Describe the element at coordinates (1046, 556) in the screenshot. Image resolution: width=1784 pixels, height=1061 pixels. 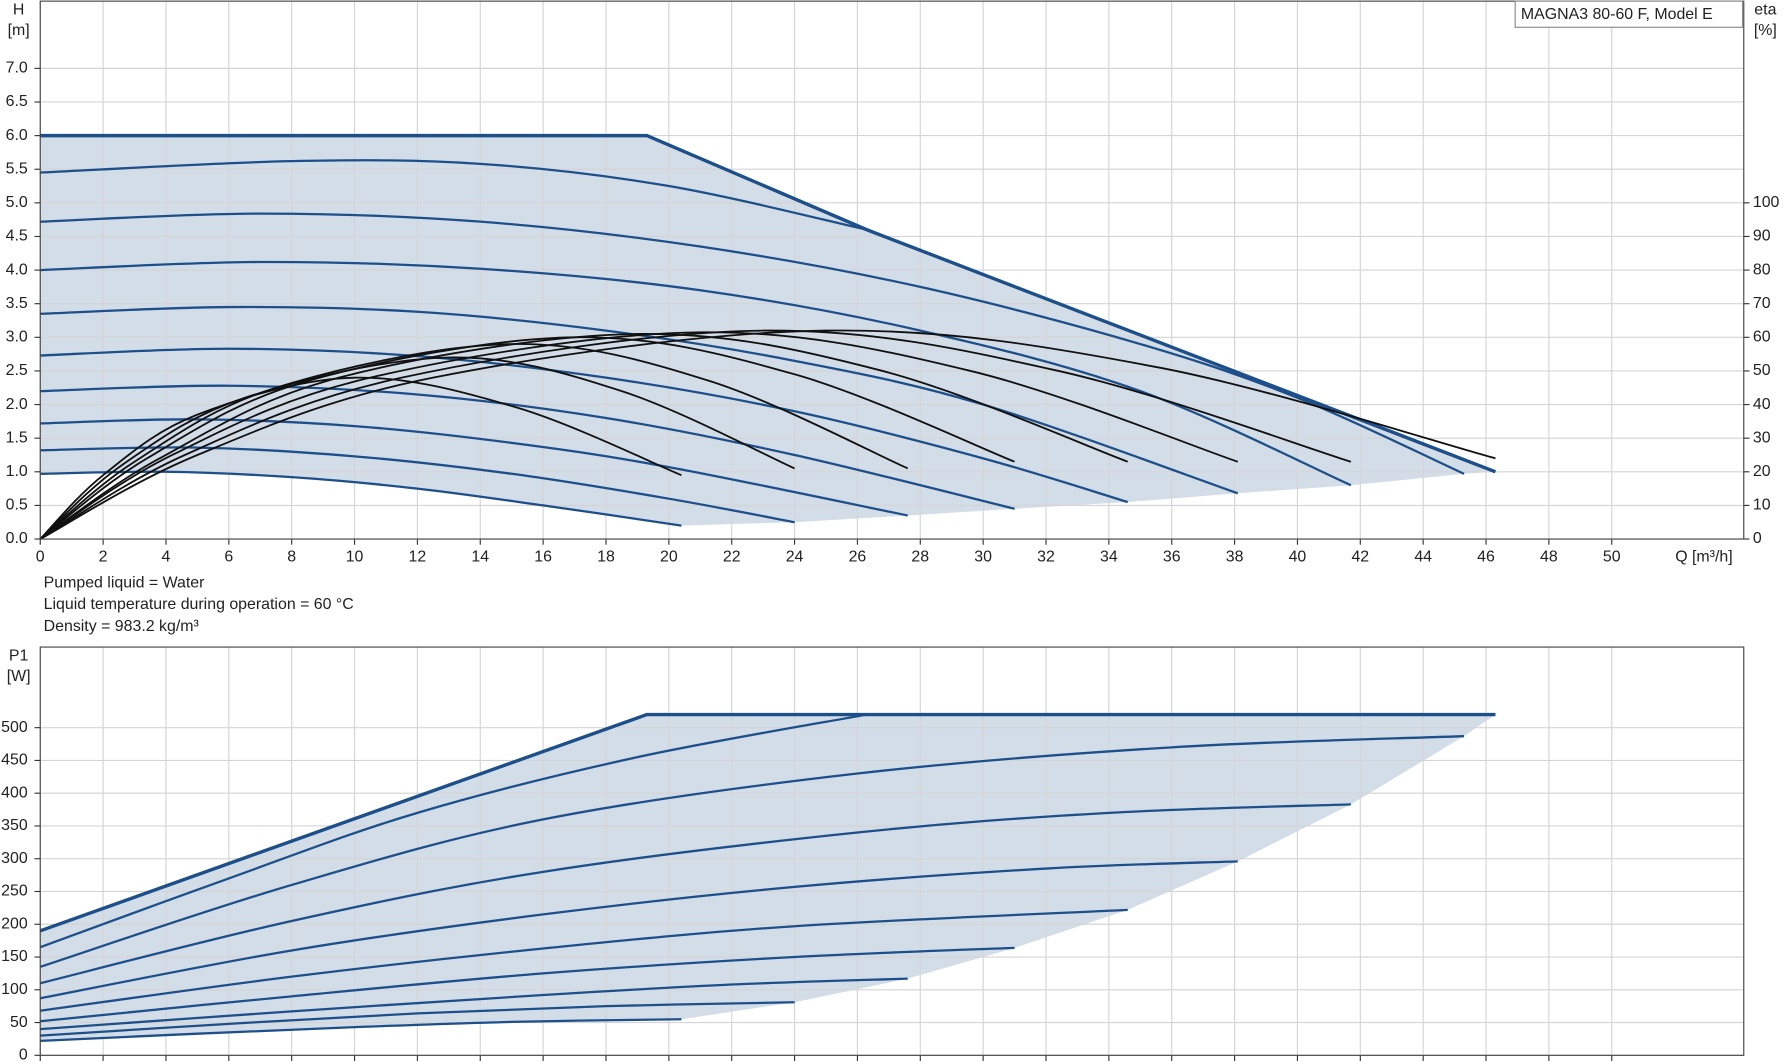
I see `x-tick-label: 32` at that location.